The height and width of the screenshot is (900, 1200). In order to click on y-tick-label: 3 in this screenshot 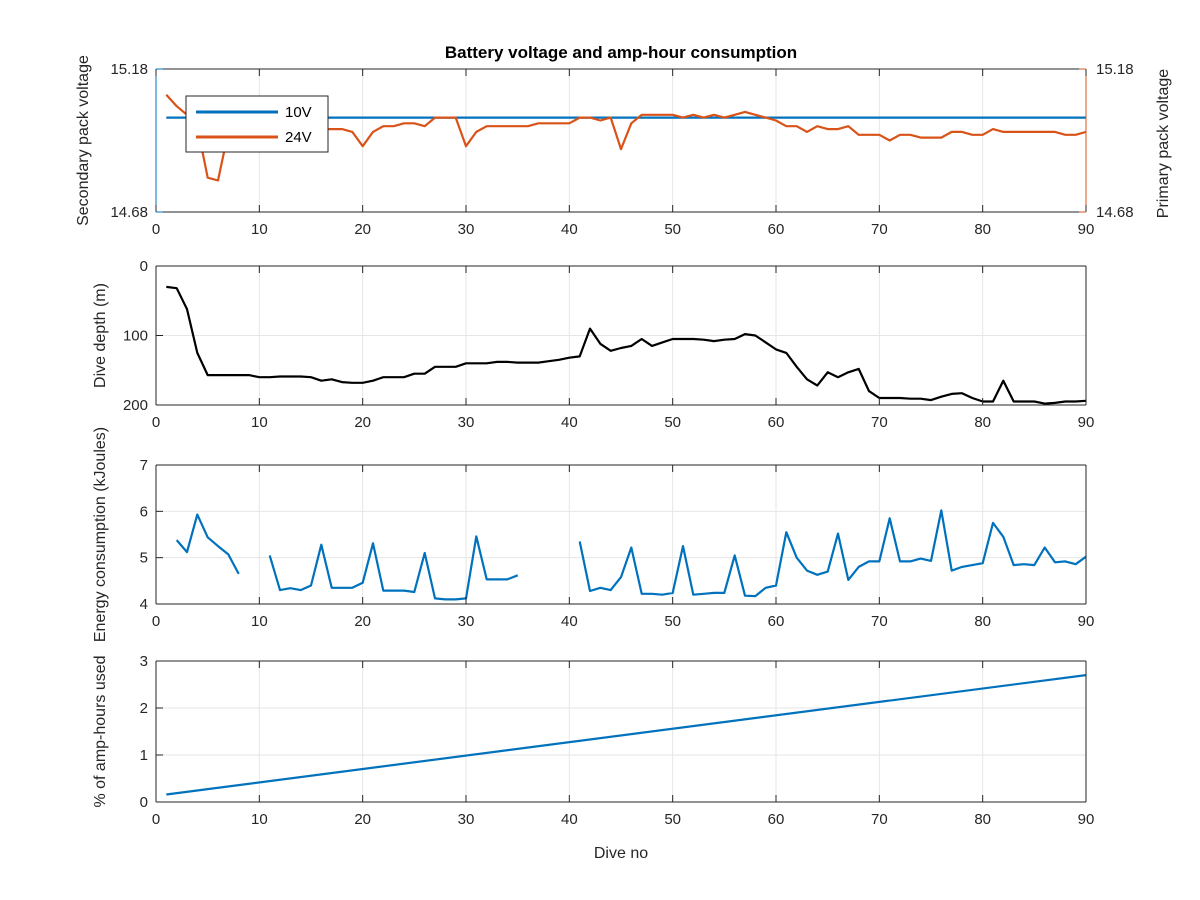, I will do `click(144, 661)`.